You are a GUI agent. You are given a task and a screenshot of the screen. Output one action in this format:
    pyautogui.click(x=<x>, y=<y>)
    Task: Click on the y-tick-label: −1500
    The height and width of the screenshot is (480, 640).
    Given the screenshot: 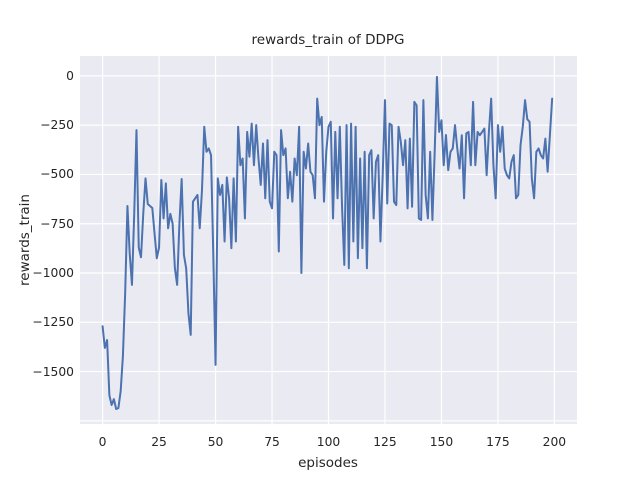 What is the action you would take?
    pyautogui.click(x=53, y=371)
    